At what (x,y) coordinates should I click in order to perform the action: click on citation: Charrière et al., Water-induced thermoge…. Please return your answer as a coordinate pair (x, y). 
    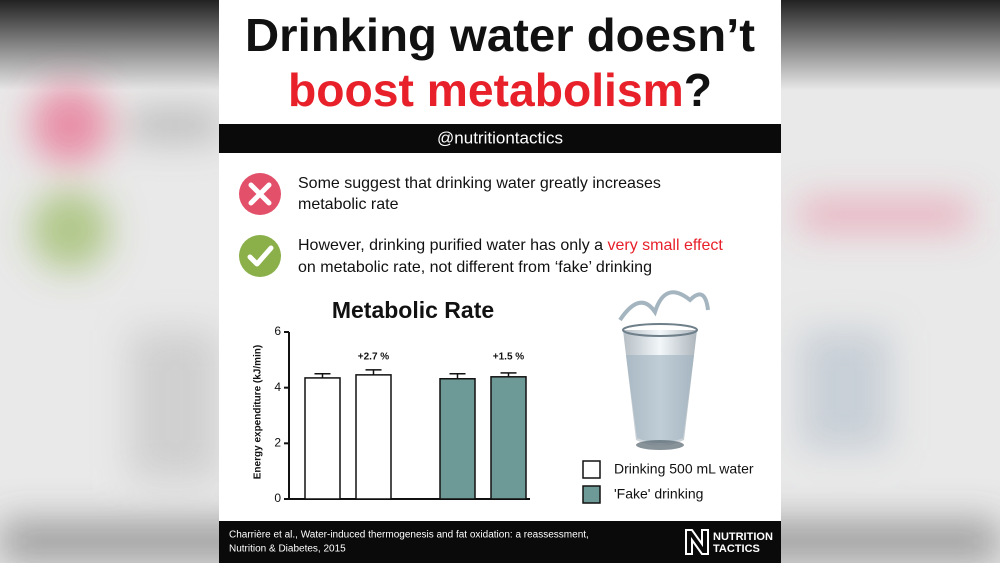
    Looking at the image, I should click on (409, 535).